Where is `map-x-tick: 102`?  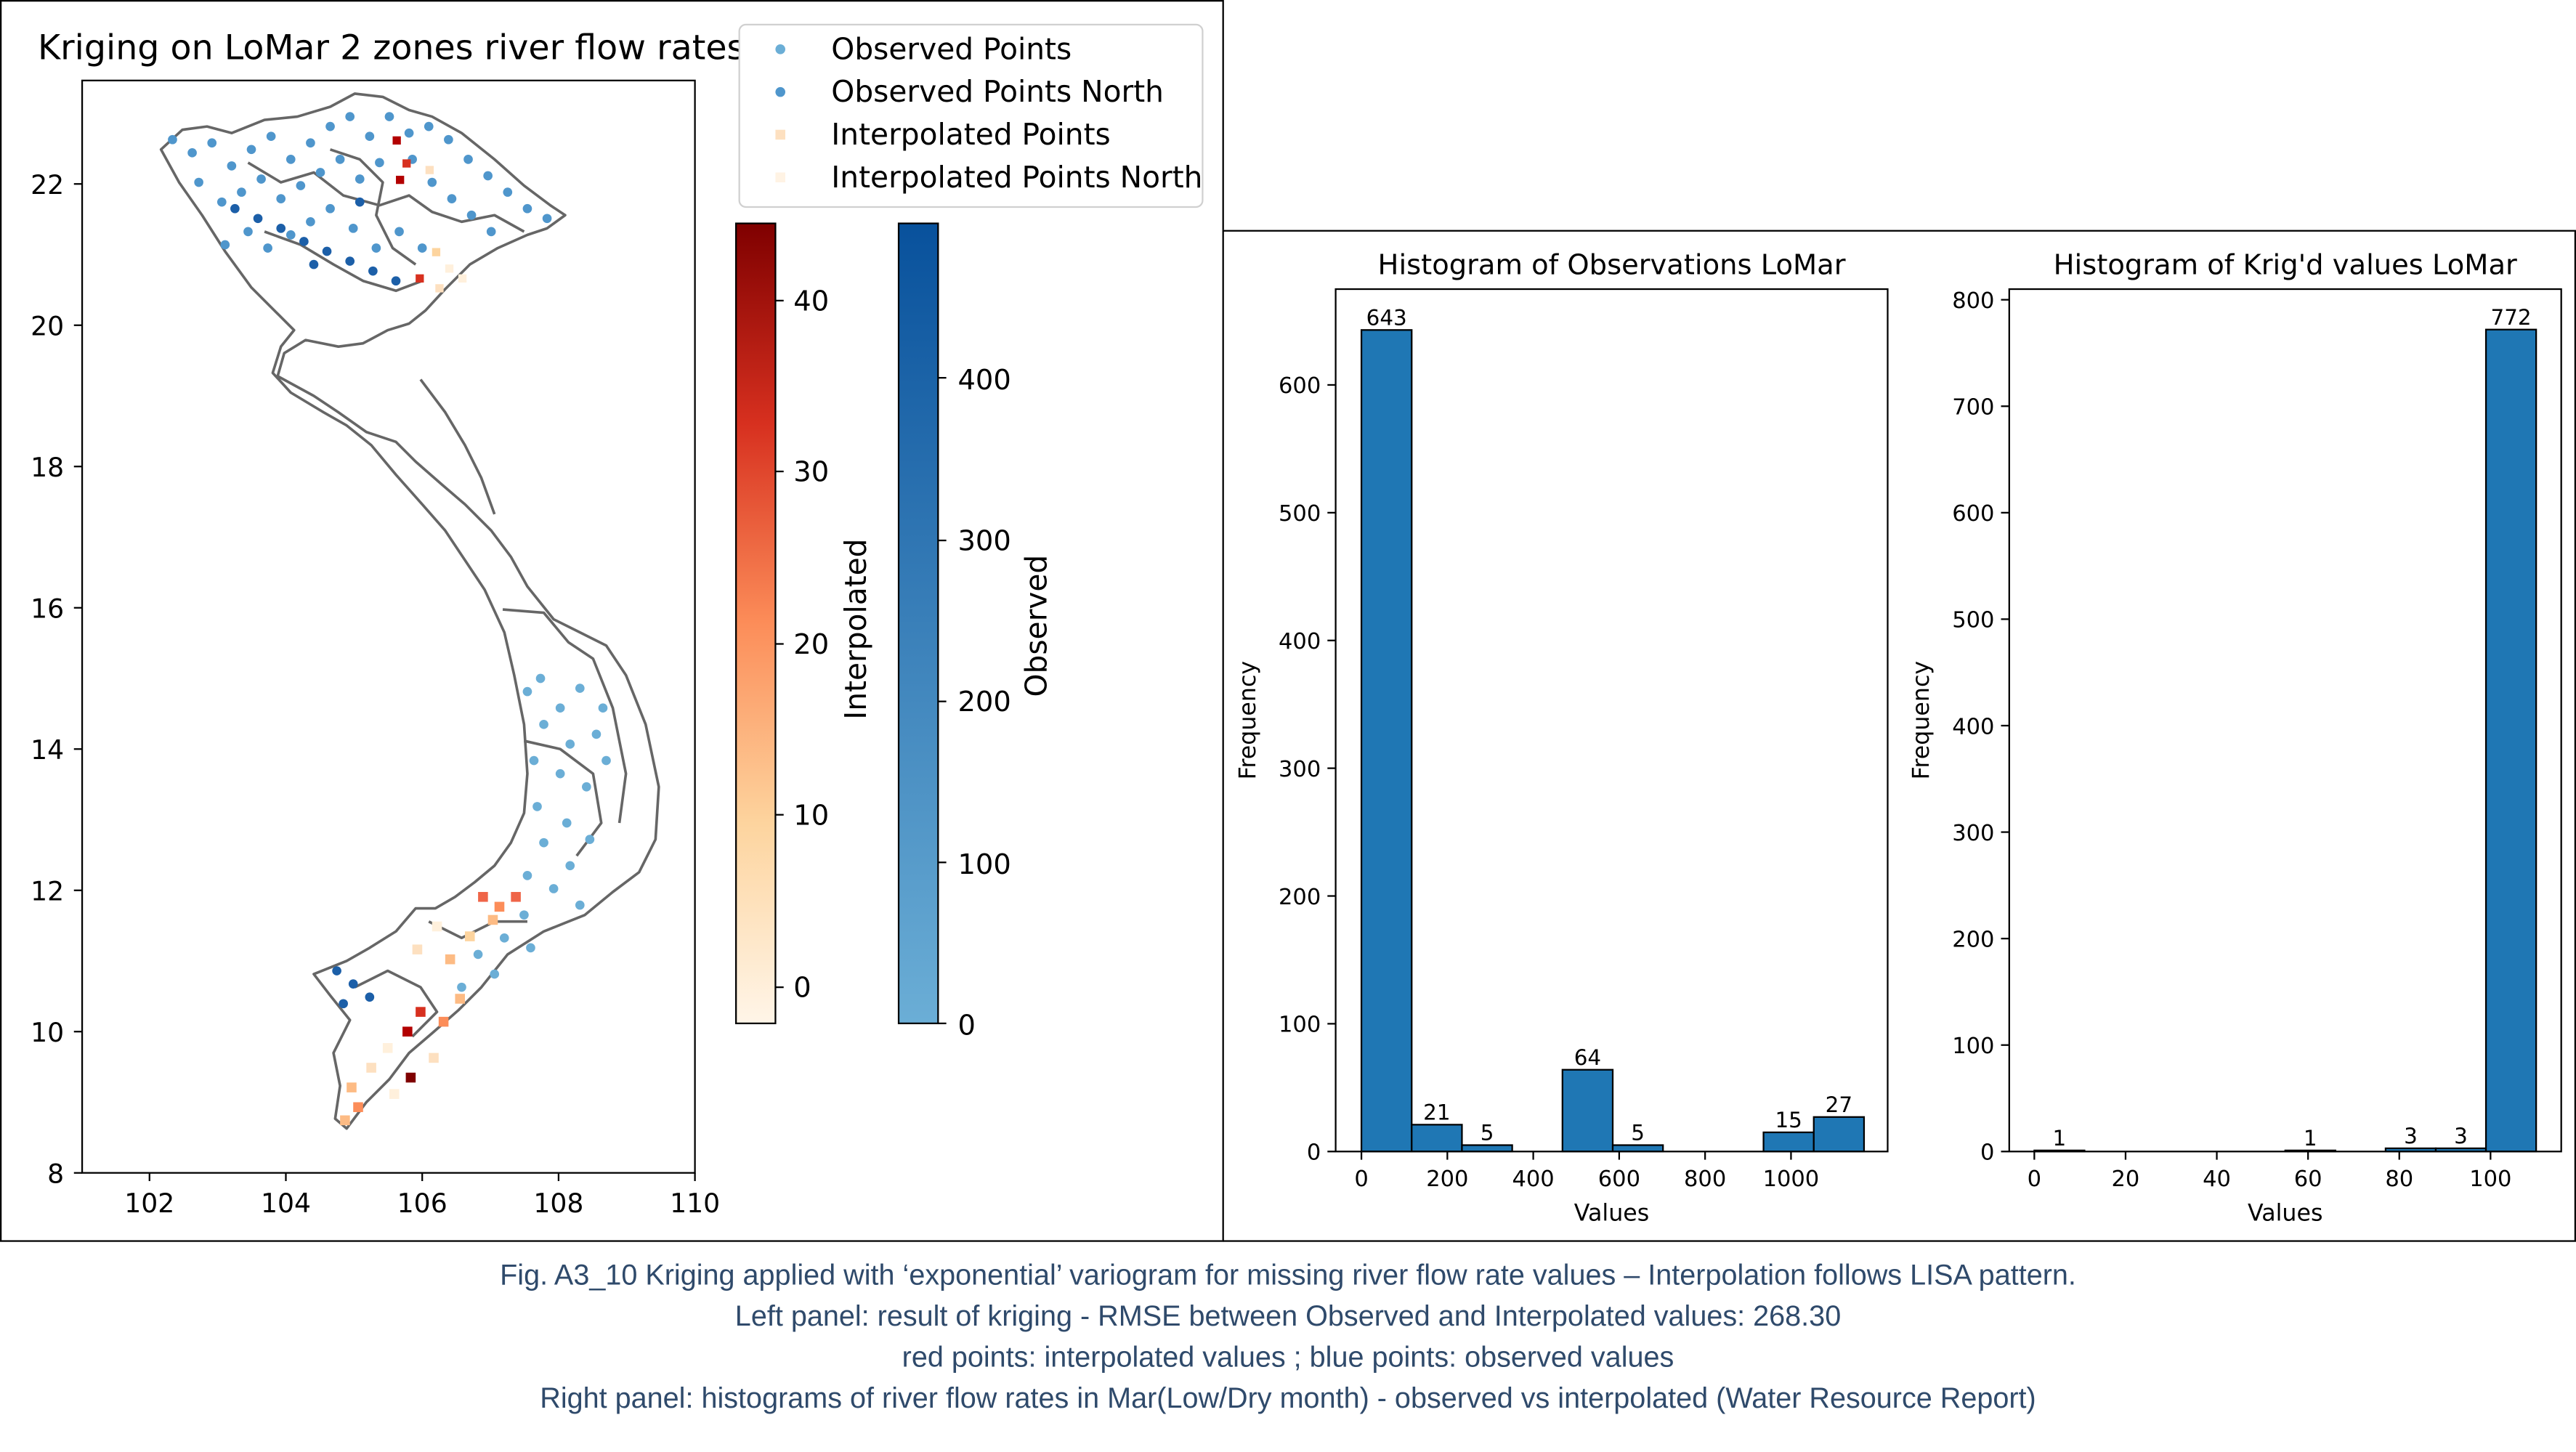
map-x-tick: 102 is located at coordinates (149, 1203).